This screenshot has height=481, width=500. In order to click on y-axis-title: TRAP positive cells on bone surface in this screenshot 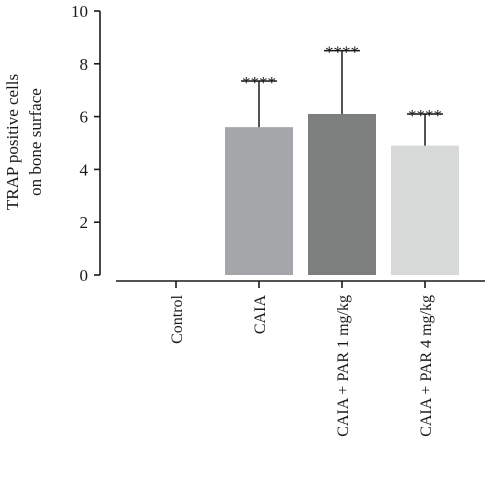, I will do `click(24, 142)`.